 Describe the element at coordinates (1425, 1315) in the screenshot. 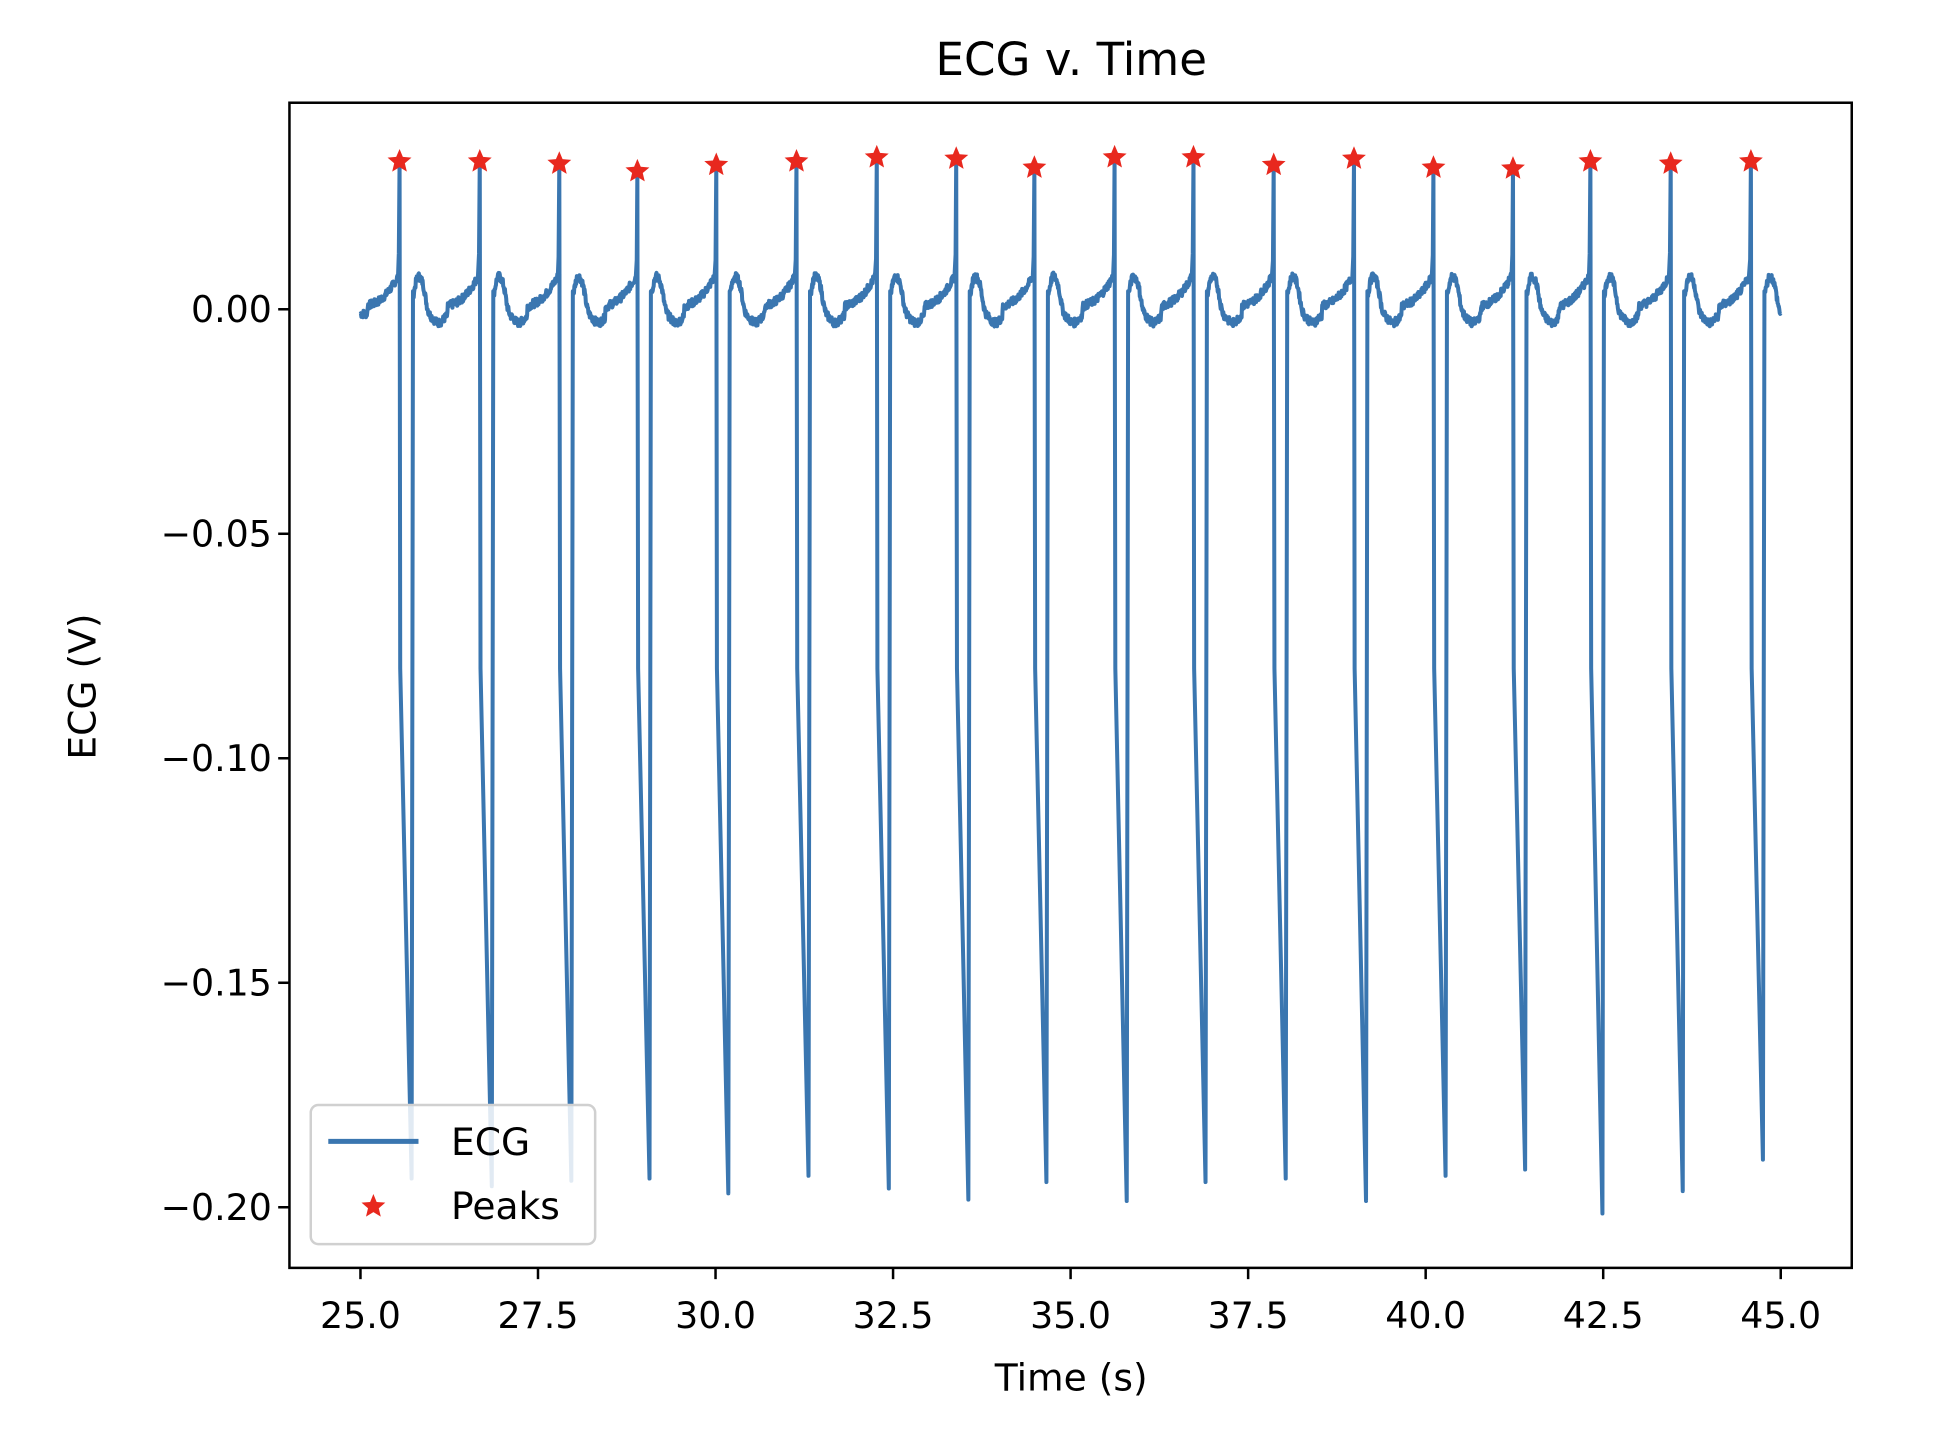

I see `x-tick-label: 40.0` at that location.